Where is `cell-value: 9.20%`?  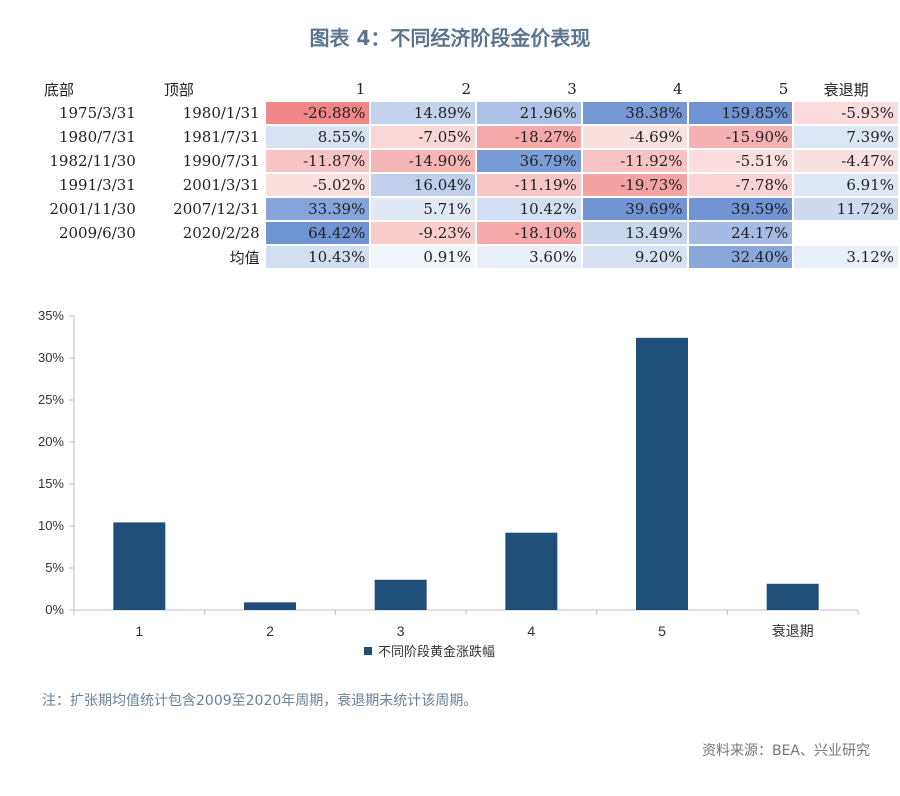
cell-value: 9.20% is located at coordinates (634, 257).